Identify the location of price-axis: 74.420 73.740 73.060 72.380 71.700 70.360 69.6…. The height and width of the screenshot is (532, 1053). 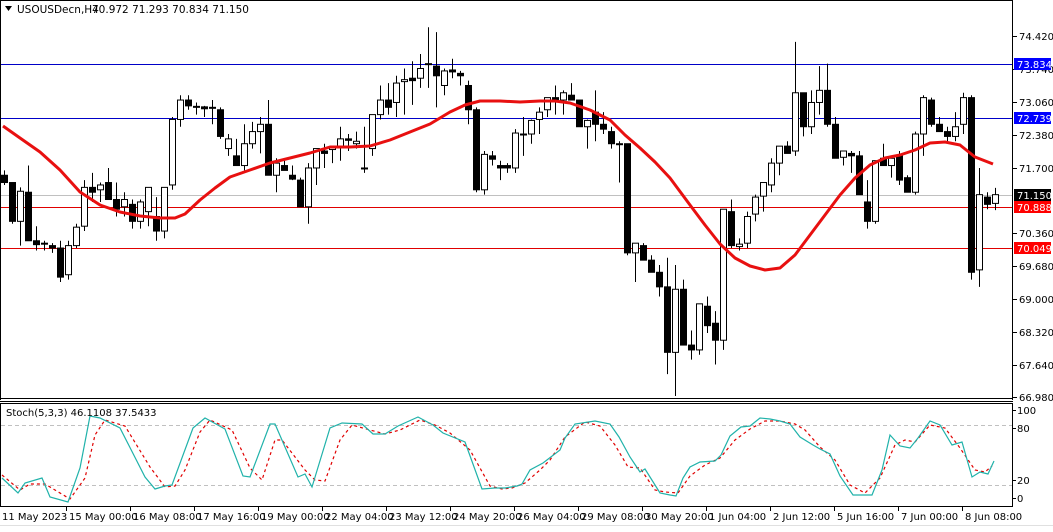
(1033, 218).